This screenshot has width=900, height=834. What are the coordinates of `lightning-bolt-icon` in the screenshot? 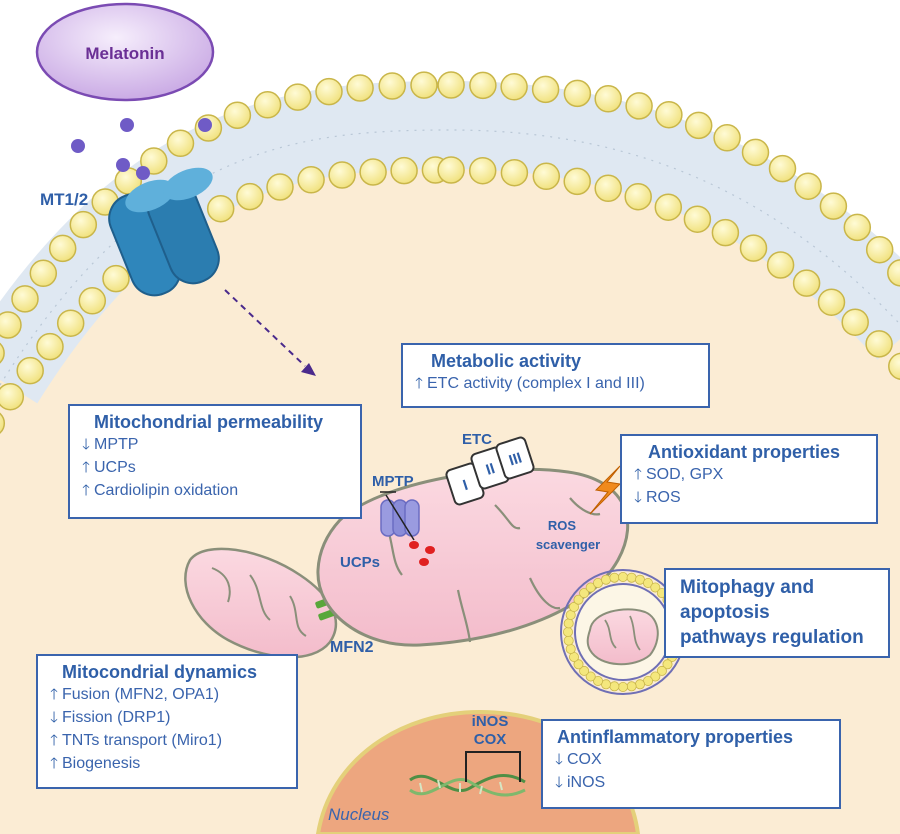 It's located at (605, 490).